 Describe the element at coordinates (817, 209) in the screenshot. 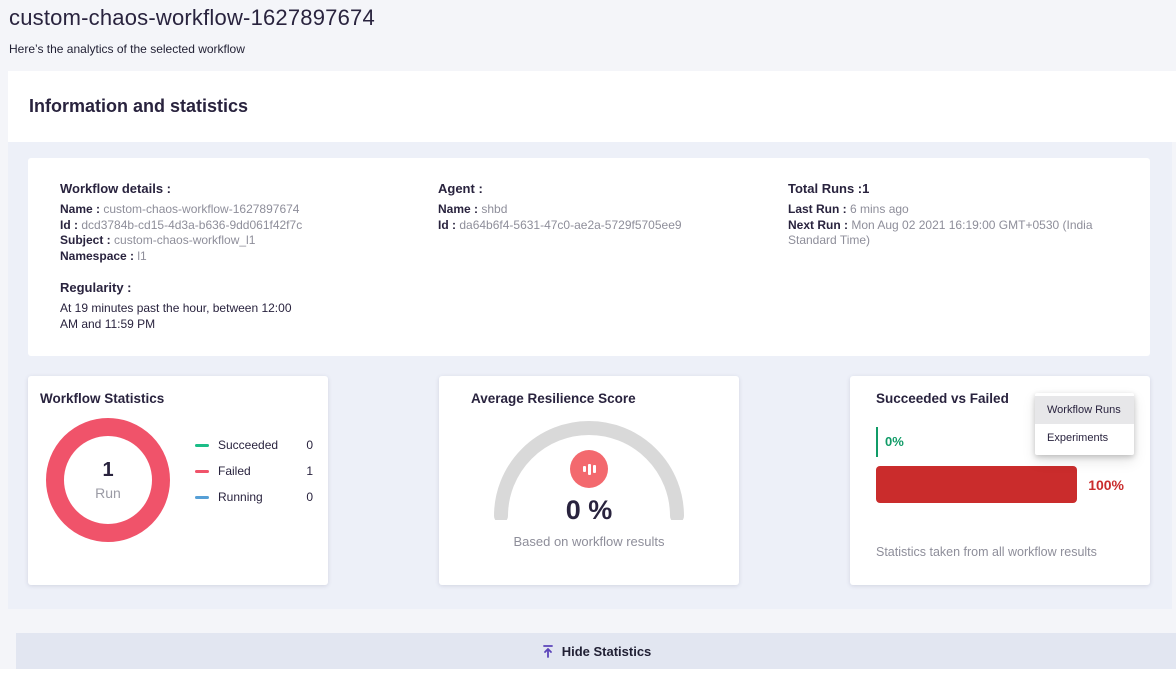

I see `last-run-label: Last Run :` at that location.